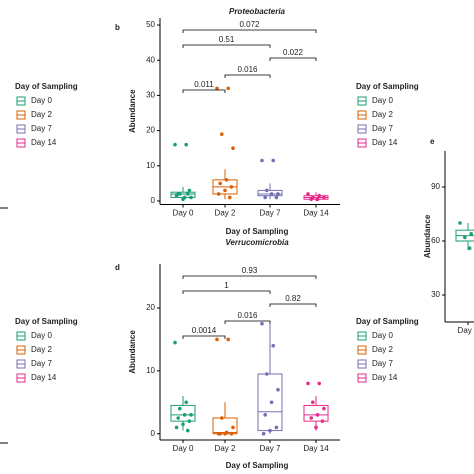 This screenshot has height=474, width=474. Describe the element at coordinates (204, 330) in the screenshot. I see `p-value: 0.0014` at that location.